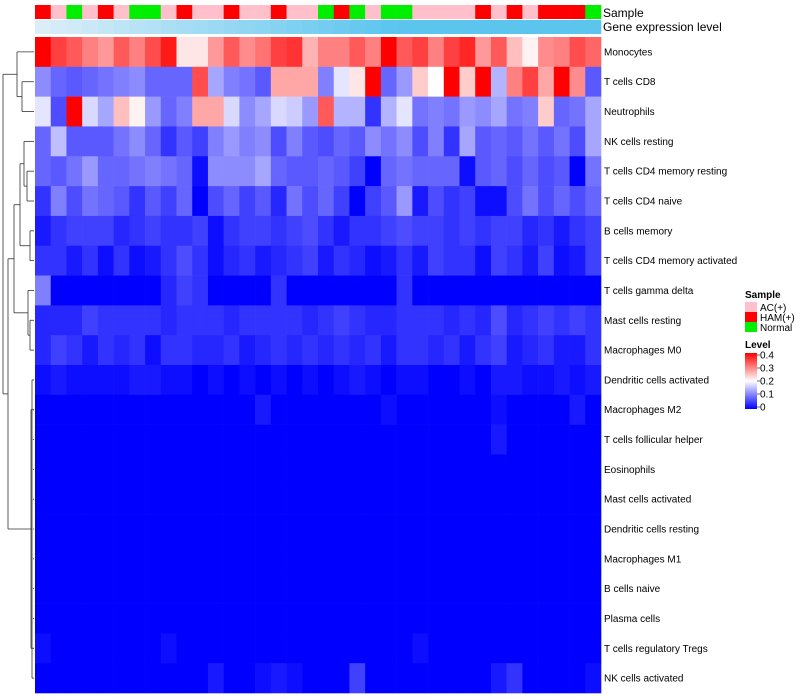  I want to click on row-label: Macrophages M1, so click(643, 559).